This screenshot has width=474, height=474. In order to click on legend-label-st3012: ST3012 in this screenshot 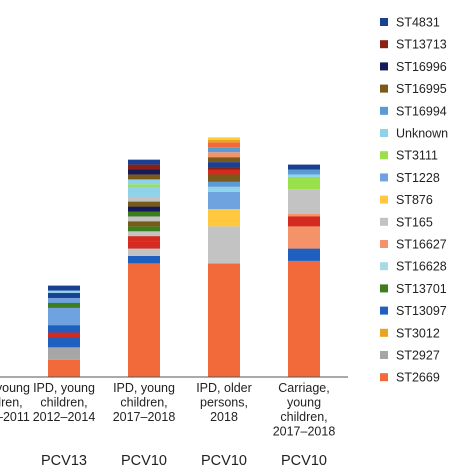, I will do `click(418, 333)`.